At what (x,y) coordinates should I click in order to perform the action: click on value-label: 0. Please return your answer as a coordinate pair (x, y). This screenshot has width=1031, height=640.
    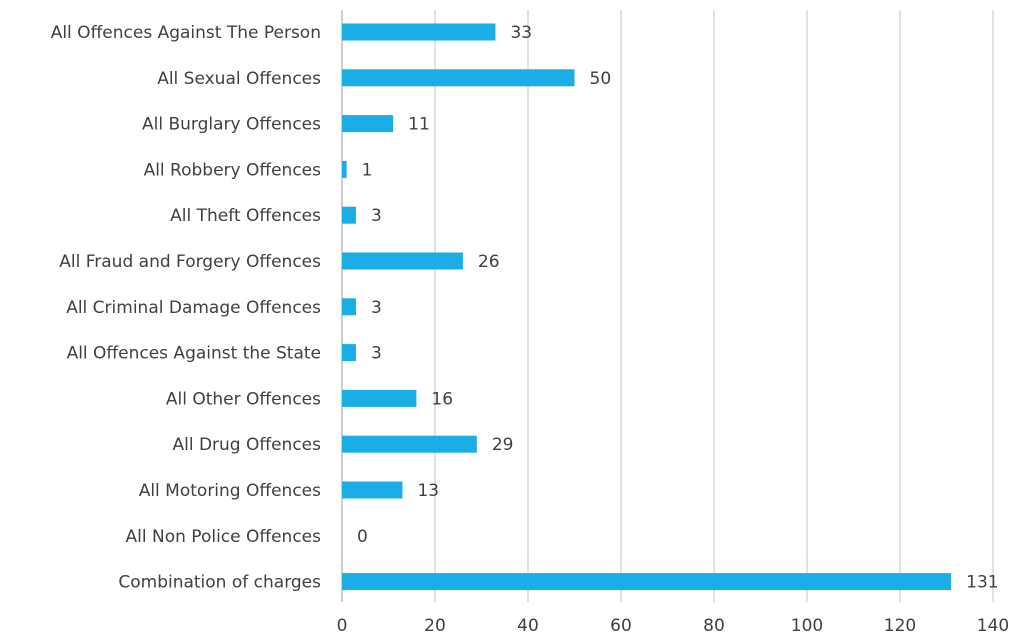
    Looking at the image, I should click on (362, 537).